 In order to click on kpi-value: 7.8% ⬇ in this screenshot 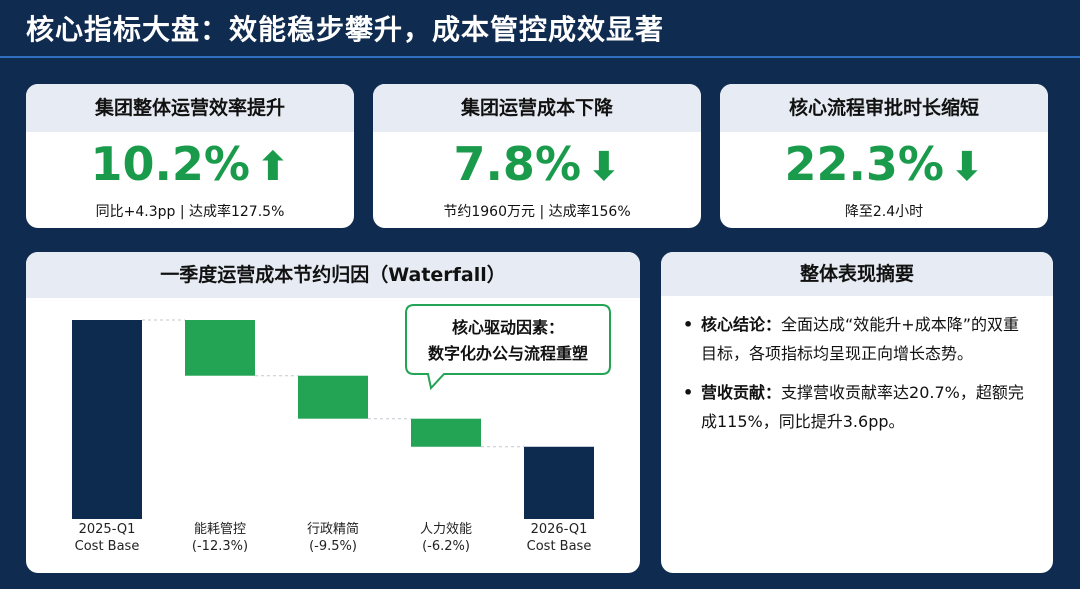, I will do `click(537, 165)`.